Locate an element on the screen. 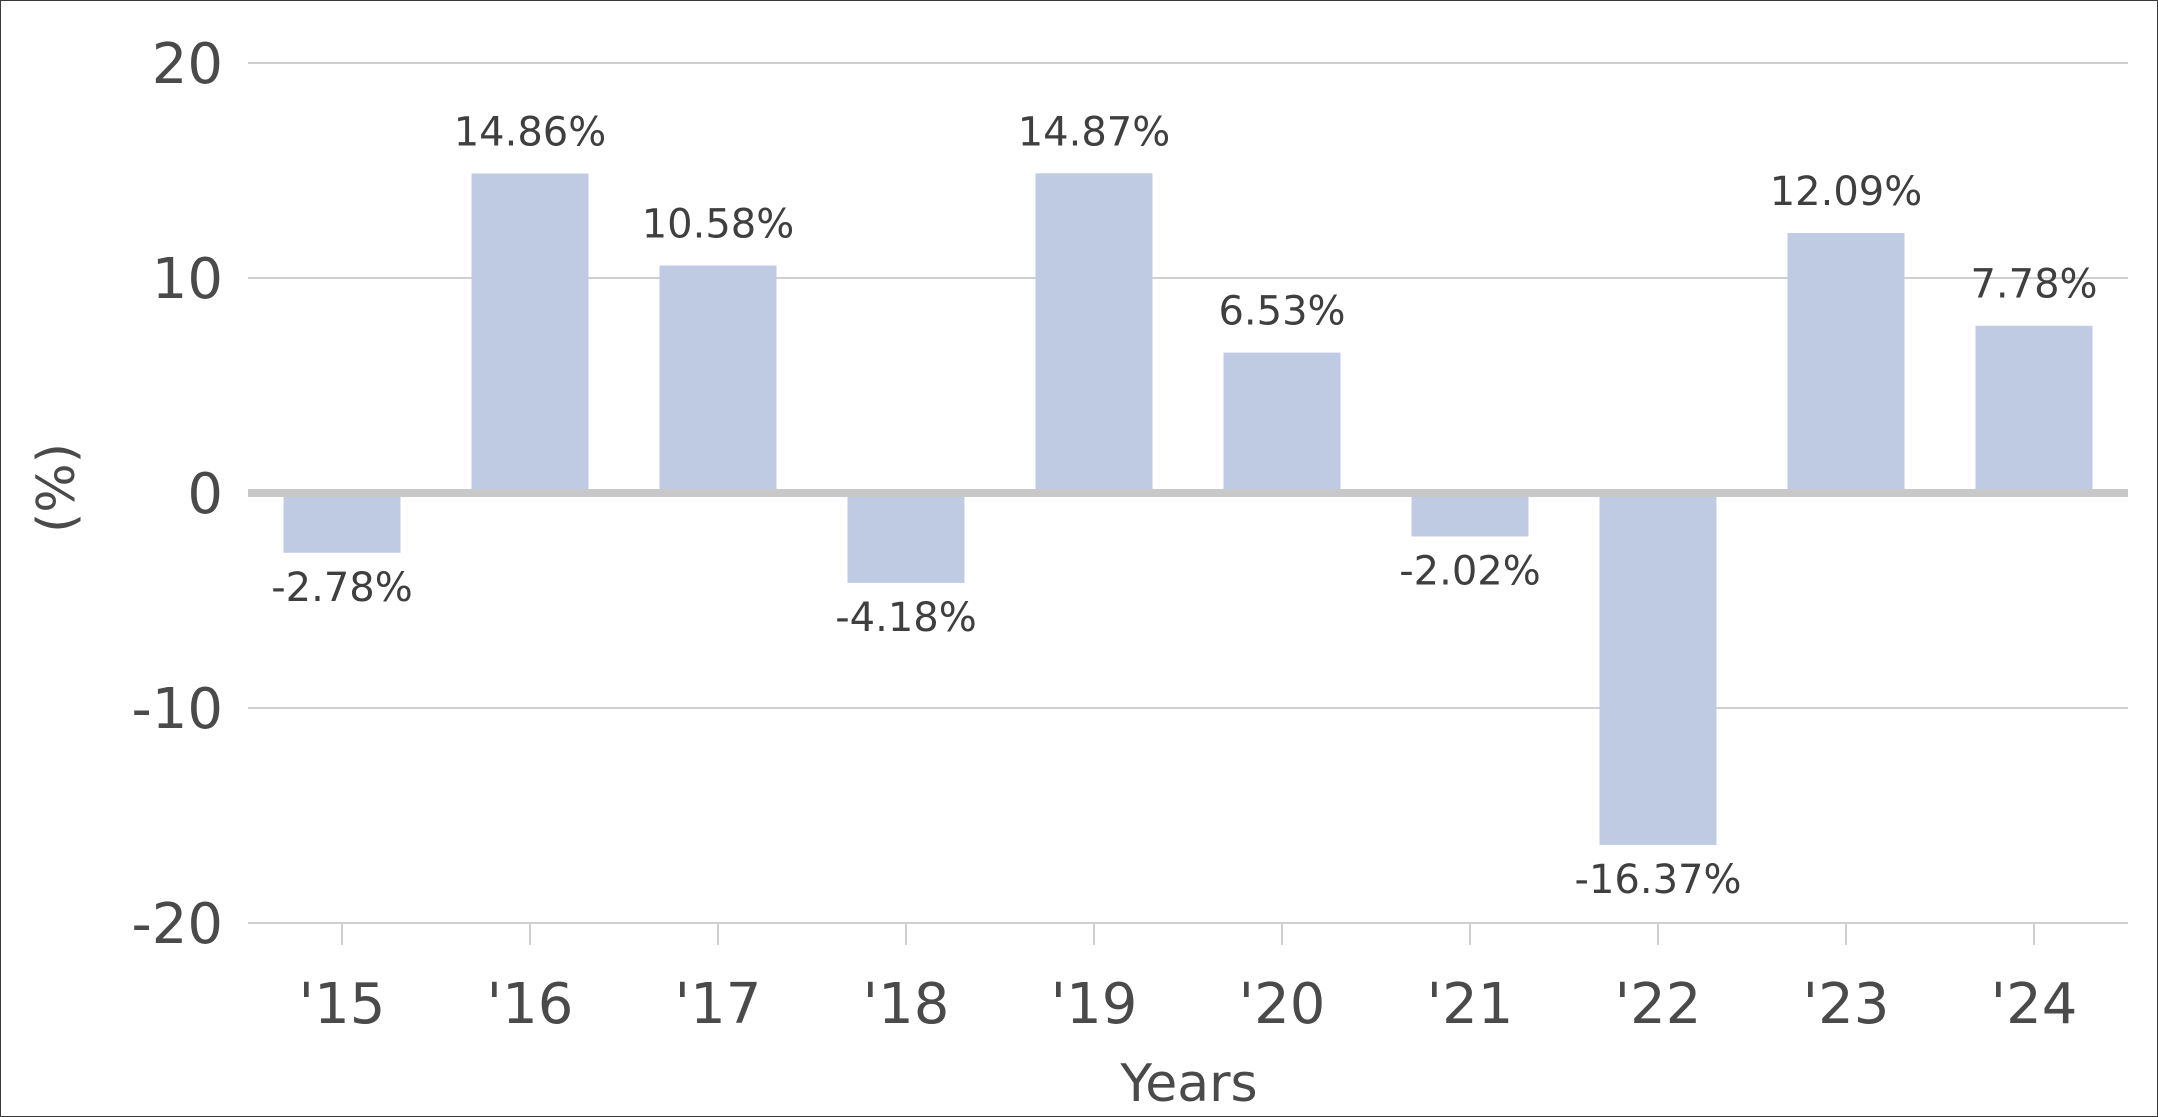 The width and height of the screenshot is (2158, 1117). data-label: -2.78% is located at coordinates (342, 588).